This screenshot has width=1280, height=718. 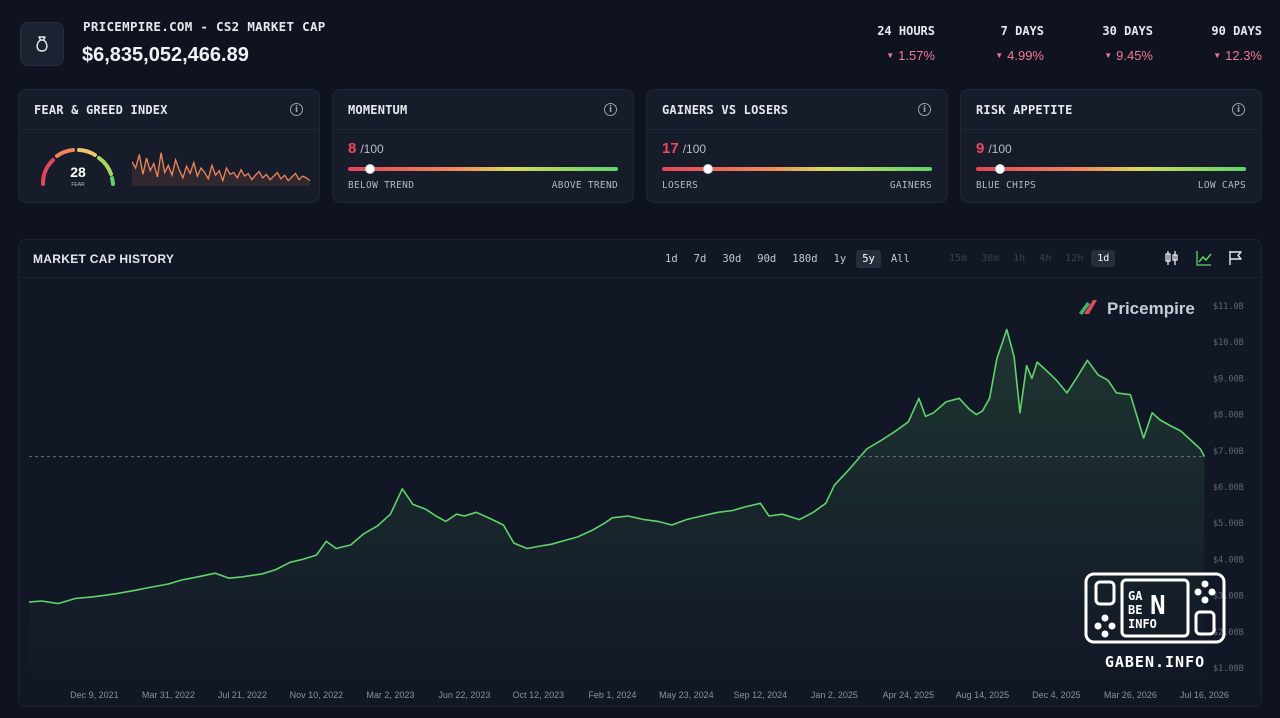 I want to click on interval-button-30m: 30m, so click(x=990, y=258).